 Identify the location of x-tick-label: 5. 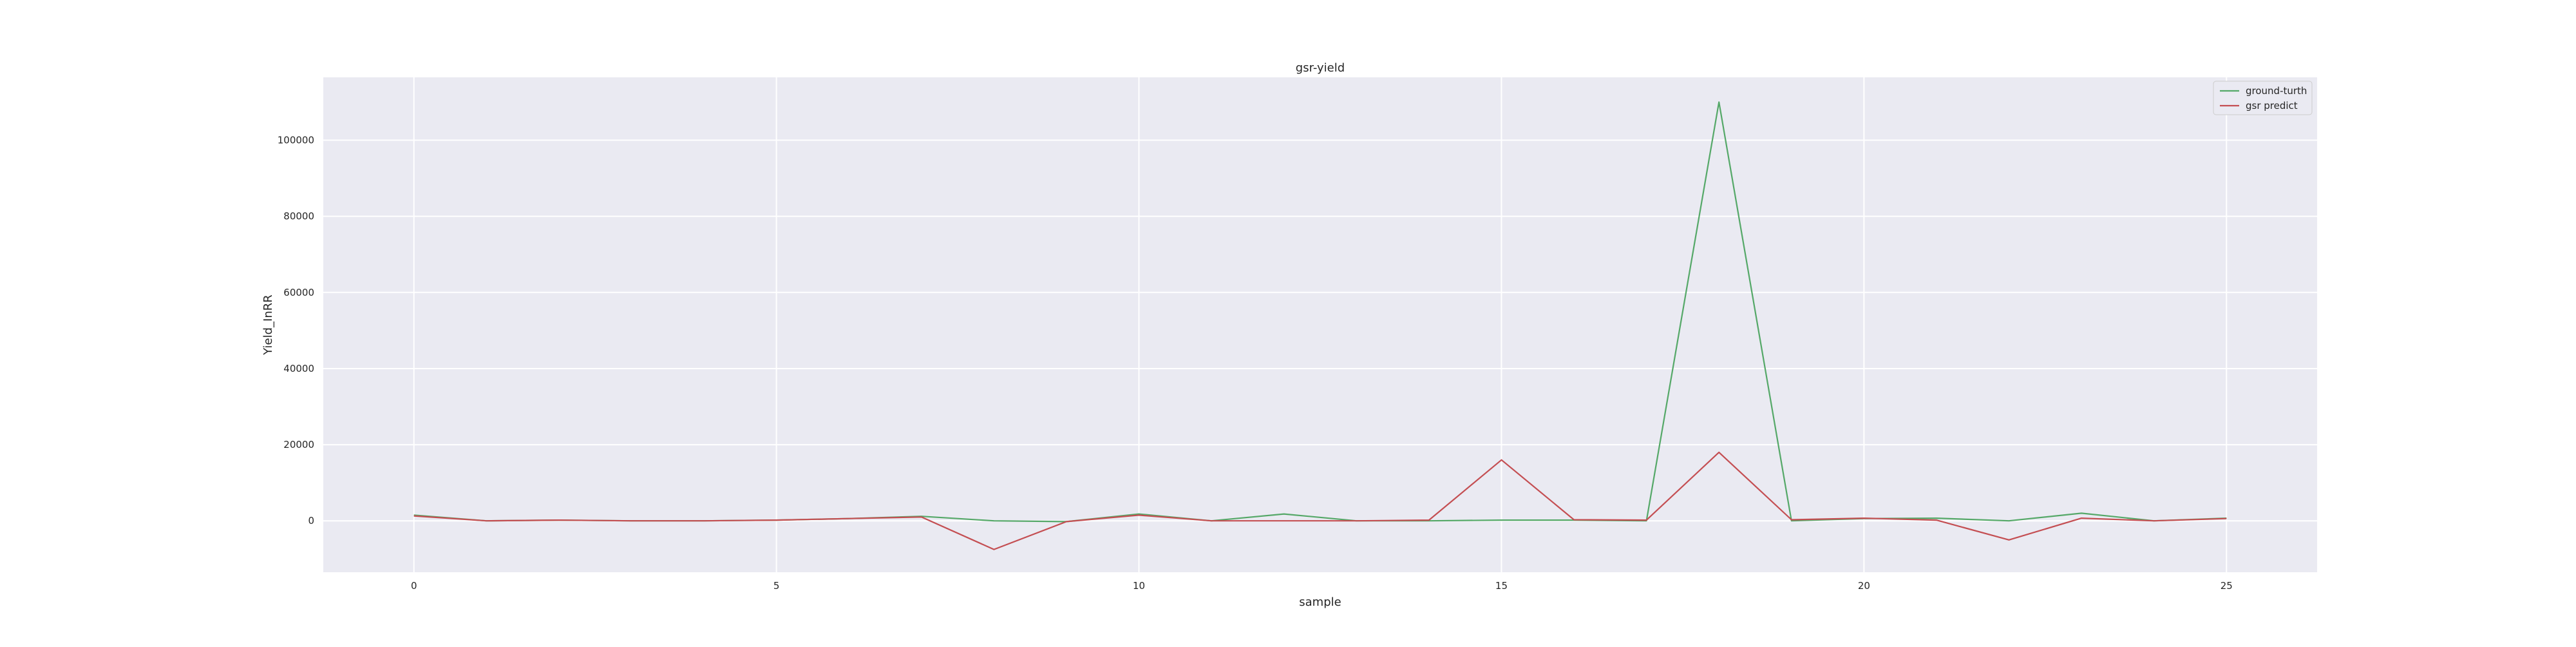
(777, 586).